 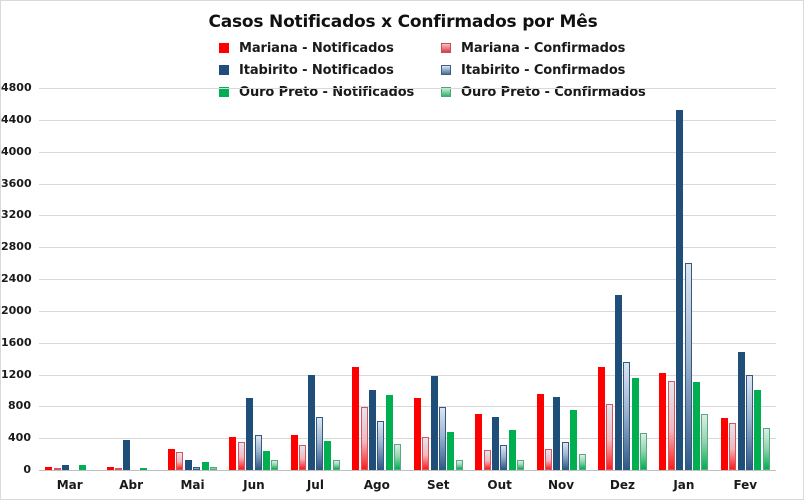 I want to click on legend-label: Itabirito - Notificados, so click(x=316, y=70).